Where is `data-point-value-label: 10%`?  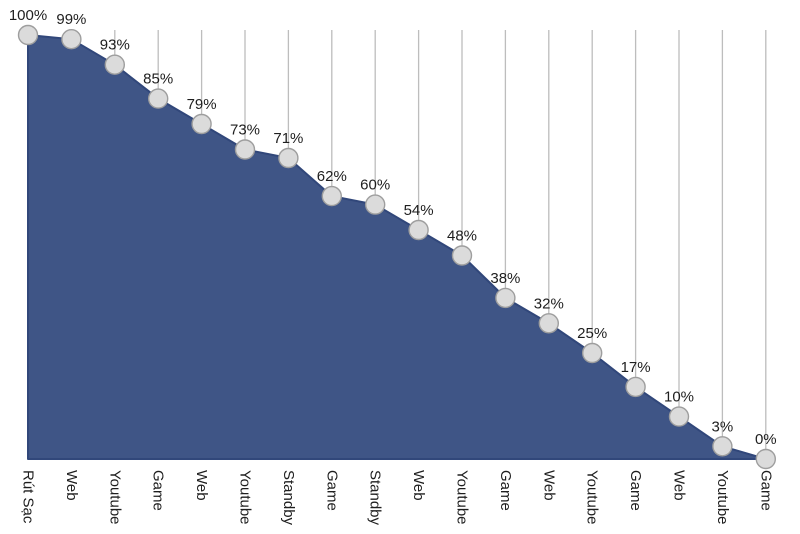
data-point-value-label: 10% is located at coordinates (679, 397).